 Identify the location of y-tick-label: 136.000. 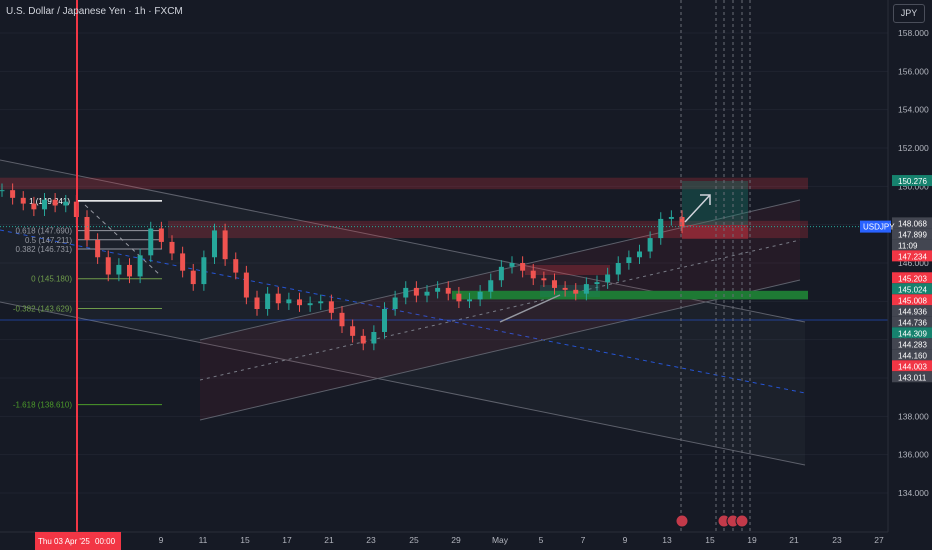
(913, 455).